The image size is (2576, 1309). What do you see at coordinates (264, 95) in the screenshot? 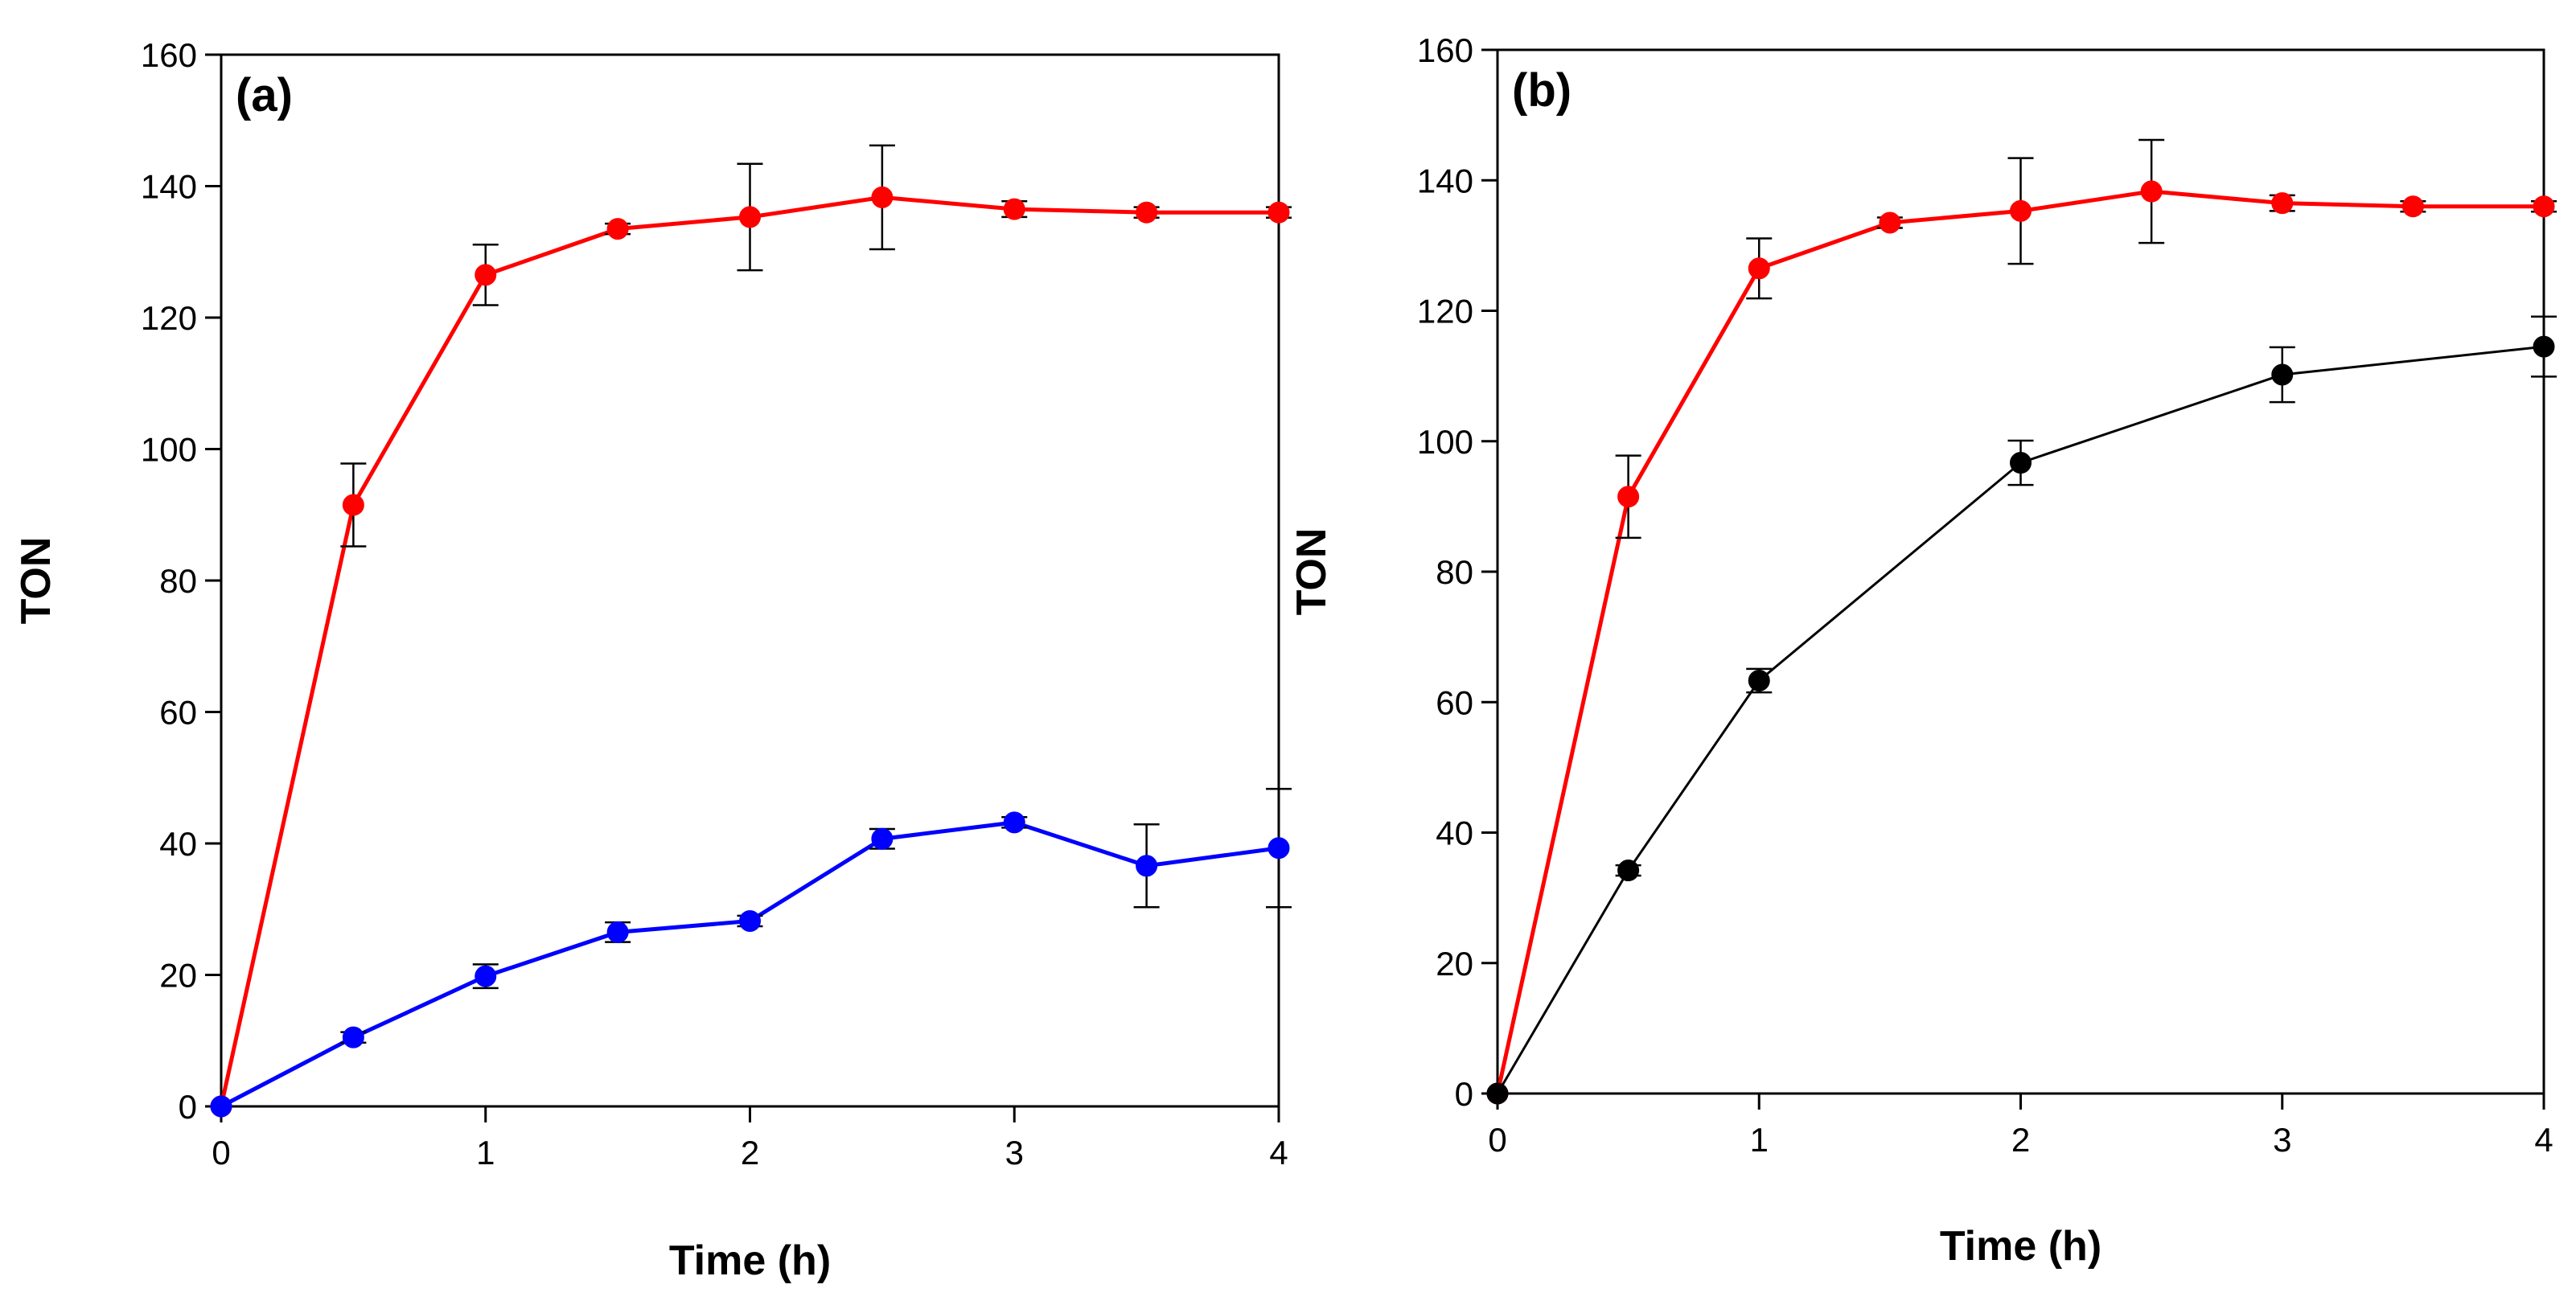
I see `panel-label: (a)` at bounding box center [264, 95].